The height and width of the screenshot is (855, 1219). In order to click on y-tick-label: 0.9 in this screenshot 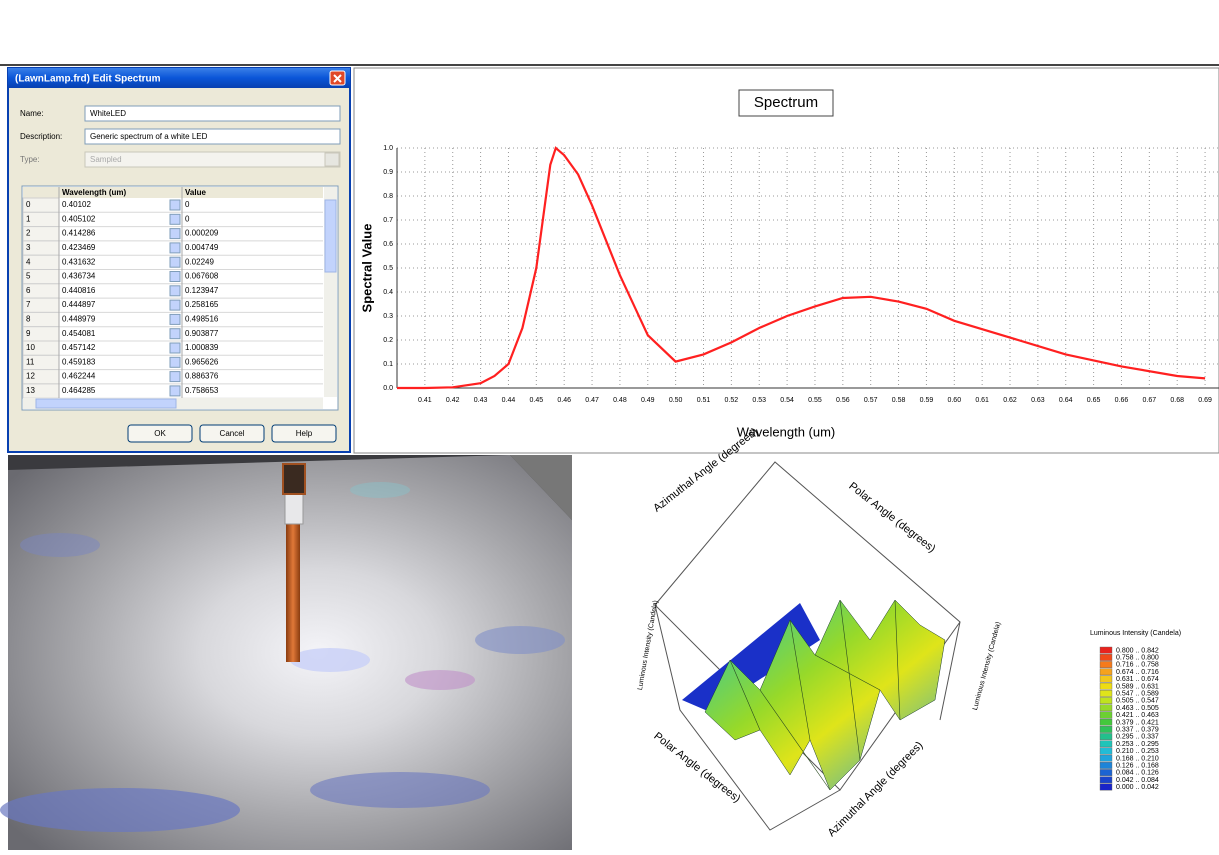, I will do `click(388, 172)`.